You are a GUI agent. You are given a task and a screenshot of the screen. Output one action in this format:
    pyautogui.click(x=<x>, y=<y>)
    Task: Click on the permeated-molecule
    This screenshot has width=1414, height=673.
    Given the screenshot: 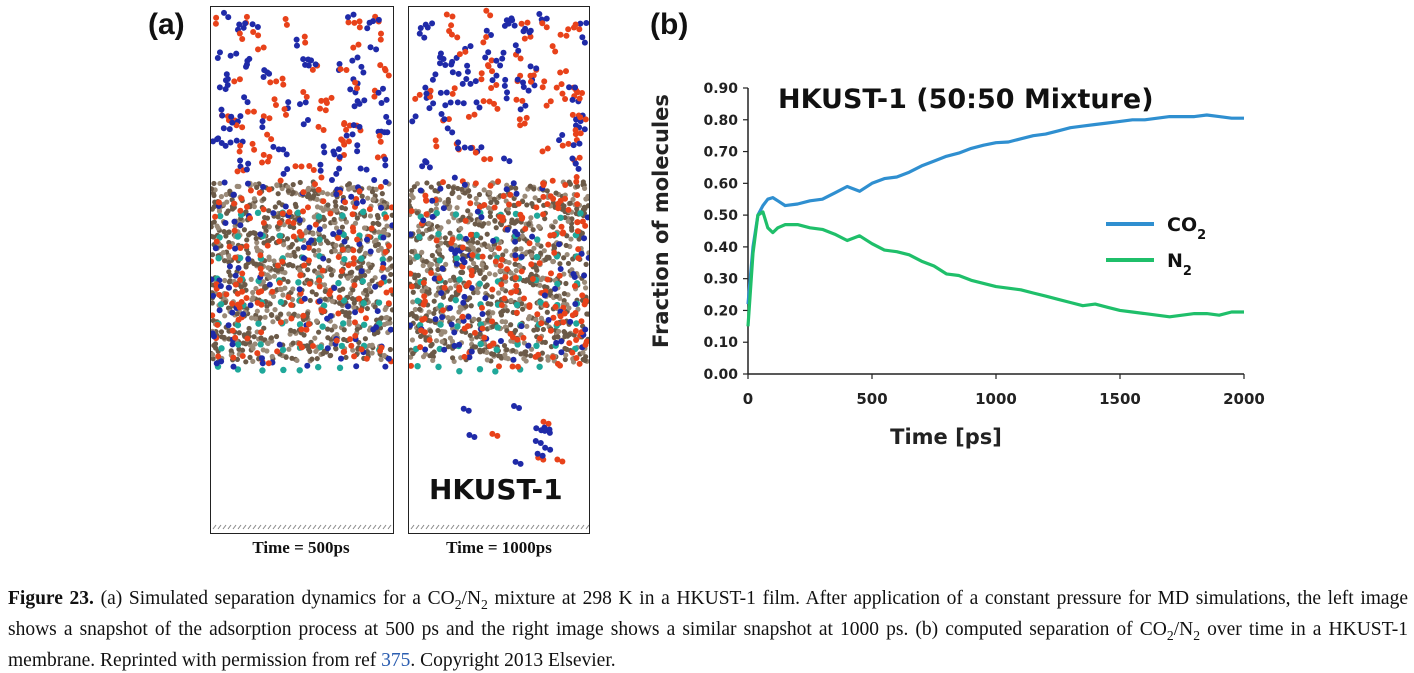 What is the action you would take?
    pyautogui.click(x=469, y=434)
    